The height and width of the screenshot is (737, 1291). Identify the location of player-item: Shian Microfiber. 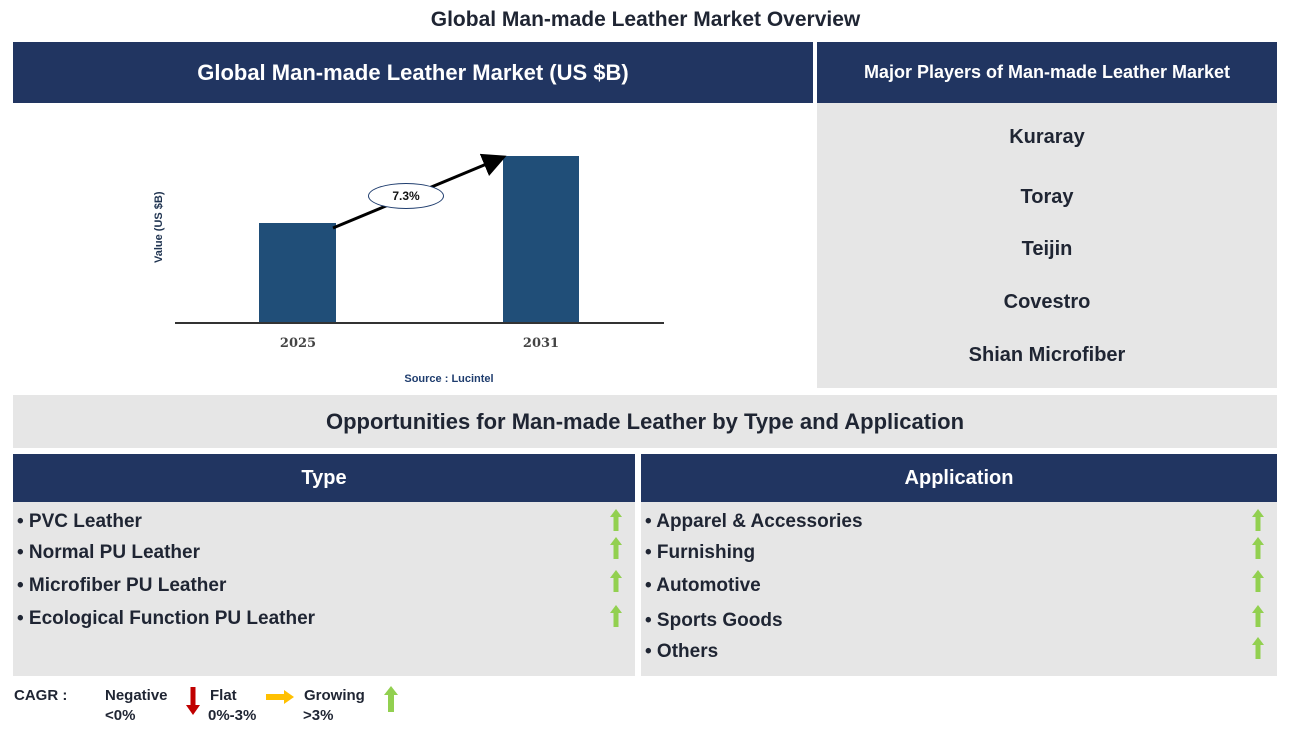
(1047, 355).